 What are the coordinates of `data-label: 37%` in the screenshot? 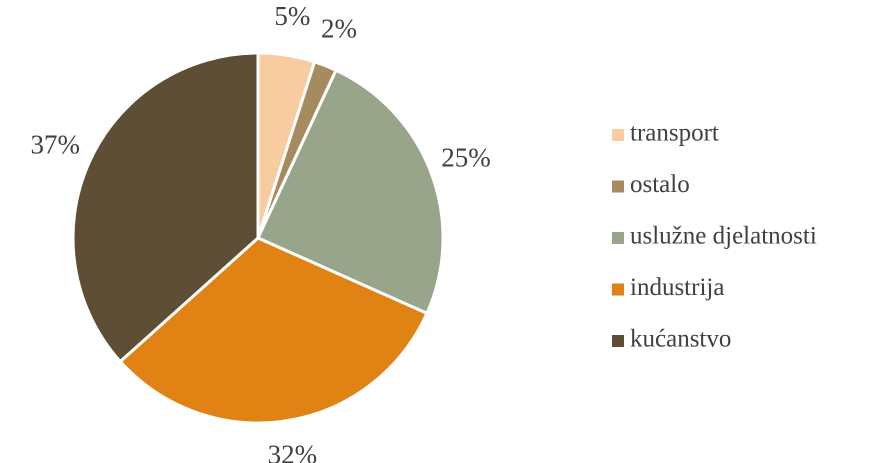 It's located at (56, 145).